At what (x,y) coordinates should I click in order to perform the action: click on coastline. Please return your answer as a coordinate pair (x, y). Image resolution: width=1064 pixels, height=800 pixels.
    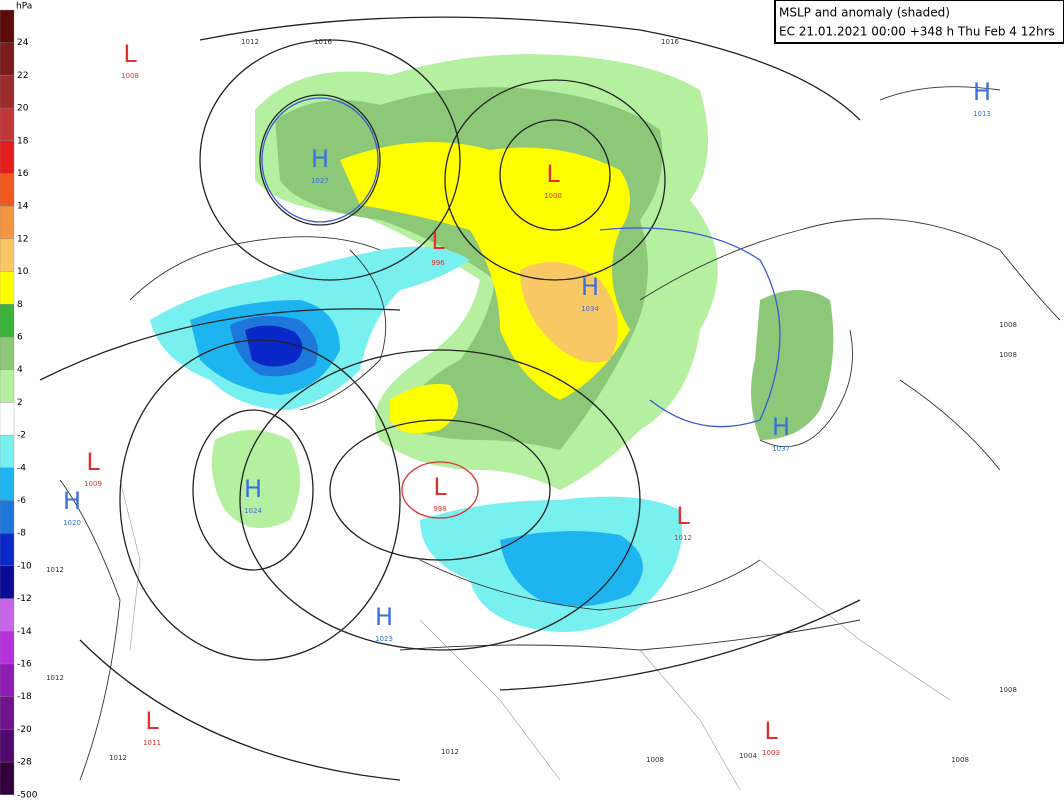
    Looking at the image, I should click on (880, 278).